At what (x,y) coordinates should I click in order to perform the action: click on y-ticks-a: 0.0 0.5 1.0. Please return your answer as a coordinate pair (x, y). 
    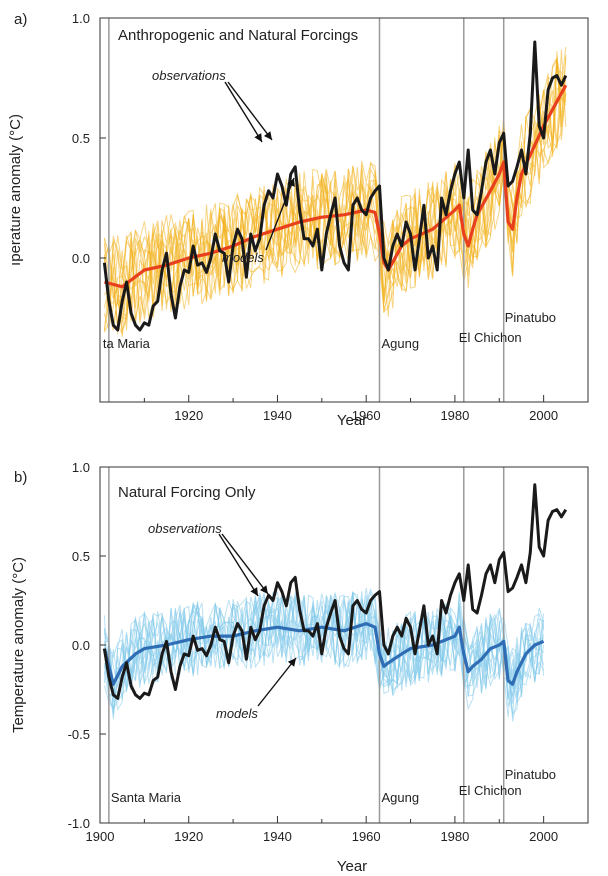
    Looking at the image, I should click on (89, 138).